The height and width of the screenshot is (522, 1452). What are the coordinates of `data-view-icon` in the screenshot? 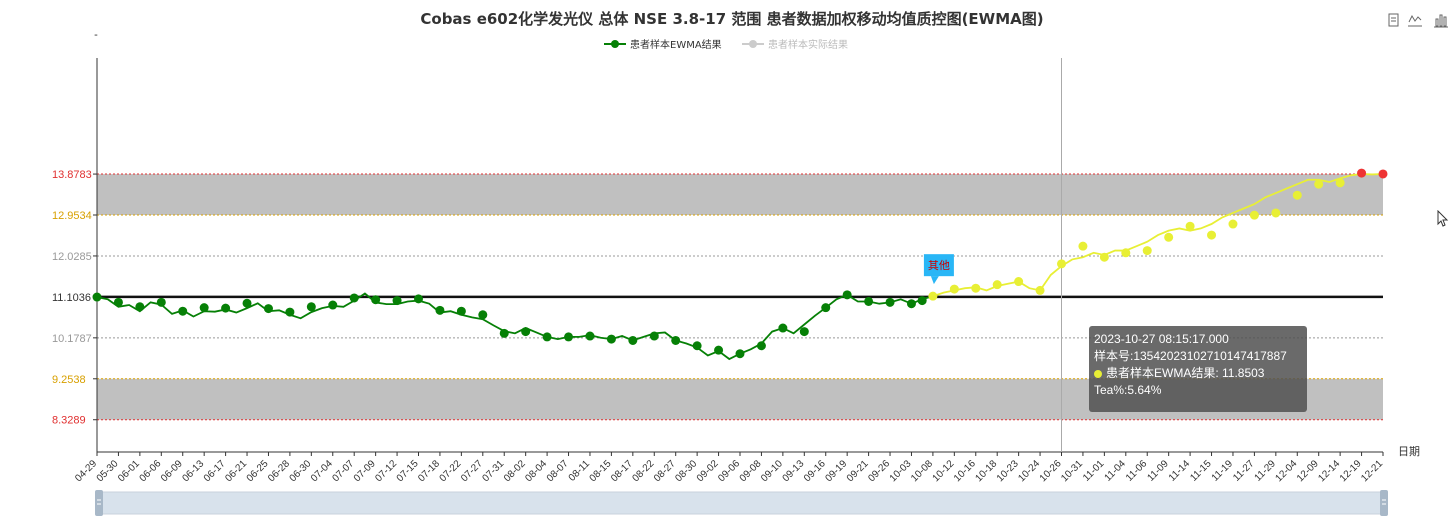 It's located at (1393, 20).